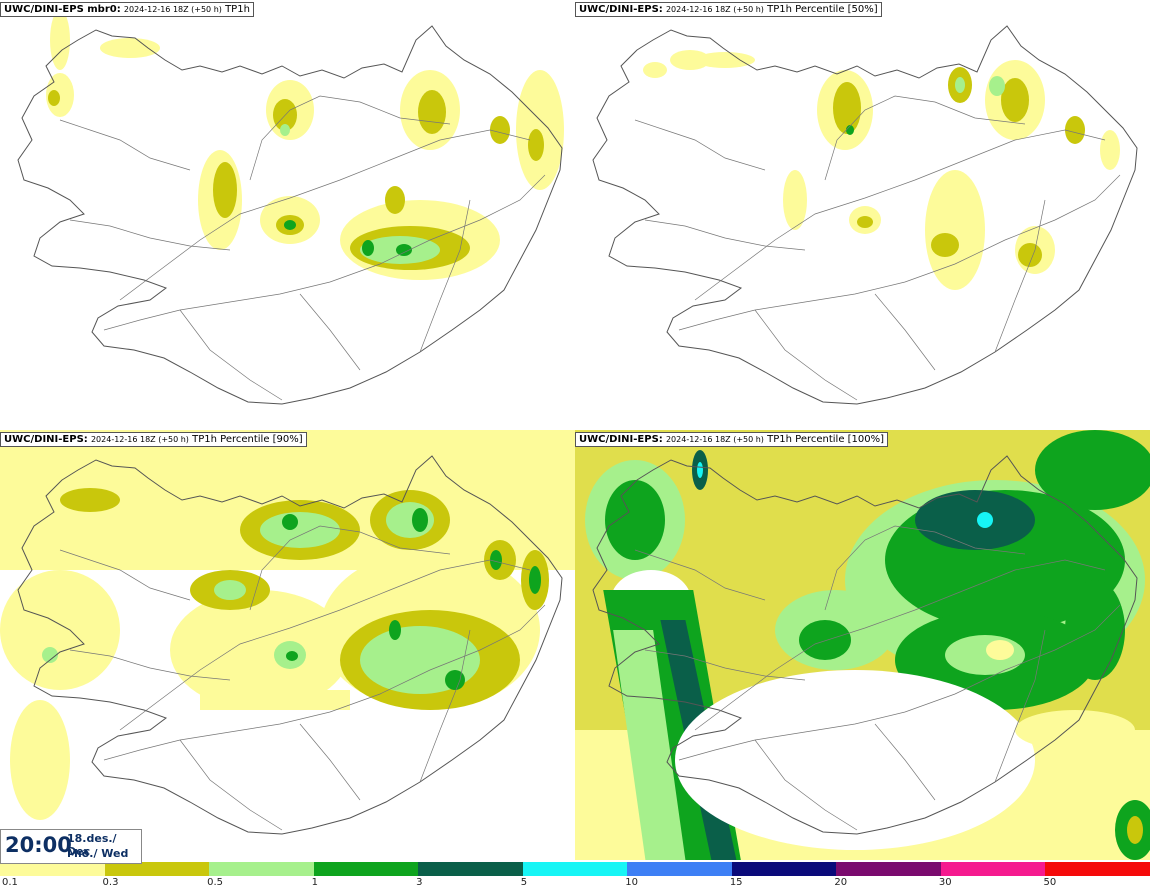  I want to click on colorbar-label: 5, so click(524, 882).